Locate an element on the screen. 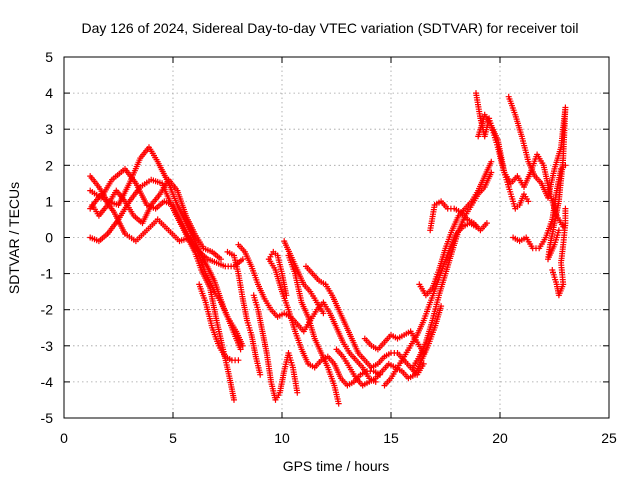 The width and height of the screenshot is (640, 480). y-tick-labels: -5 -4 -3 -2 -1 0 1 2 3 4 5 is located at coordinates (47, 237).